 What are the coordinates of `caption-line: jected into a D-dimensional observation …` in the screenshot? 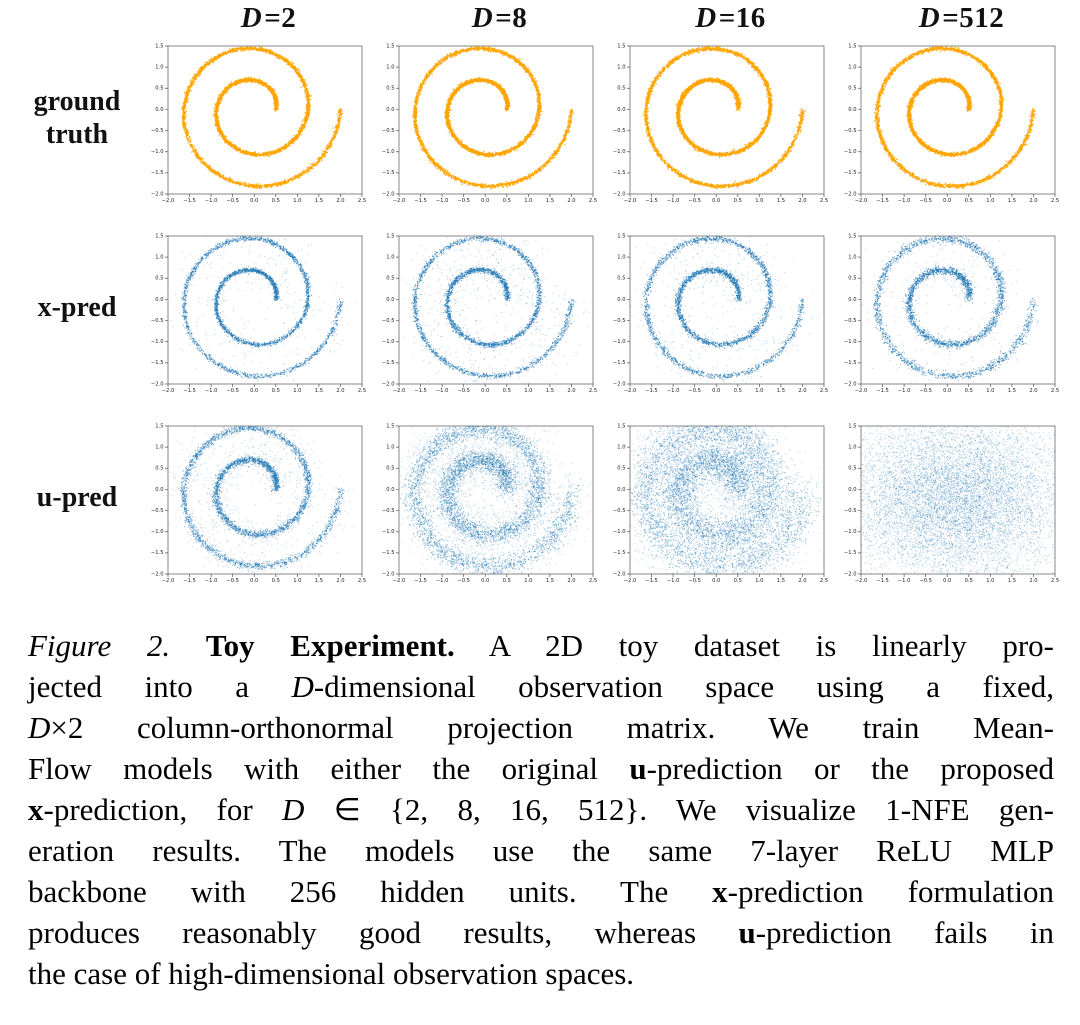 It's located at (541, 686).